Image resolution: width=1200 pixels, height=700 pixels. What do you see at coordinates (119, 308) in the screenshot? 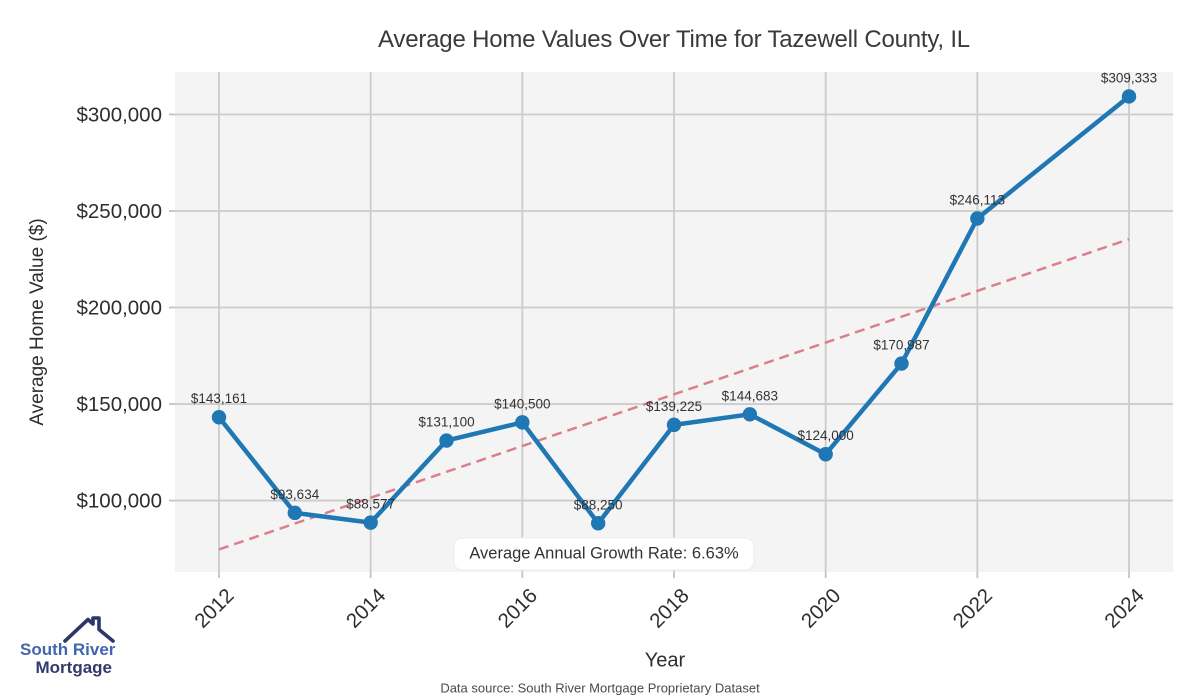
I see `y-tick-label: $200,000` at bounding box center [119, 308].